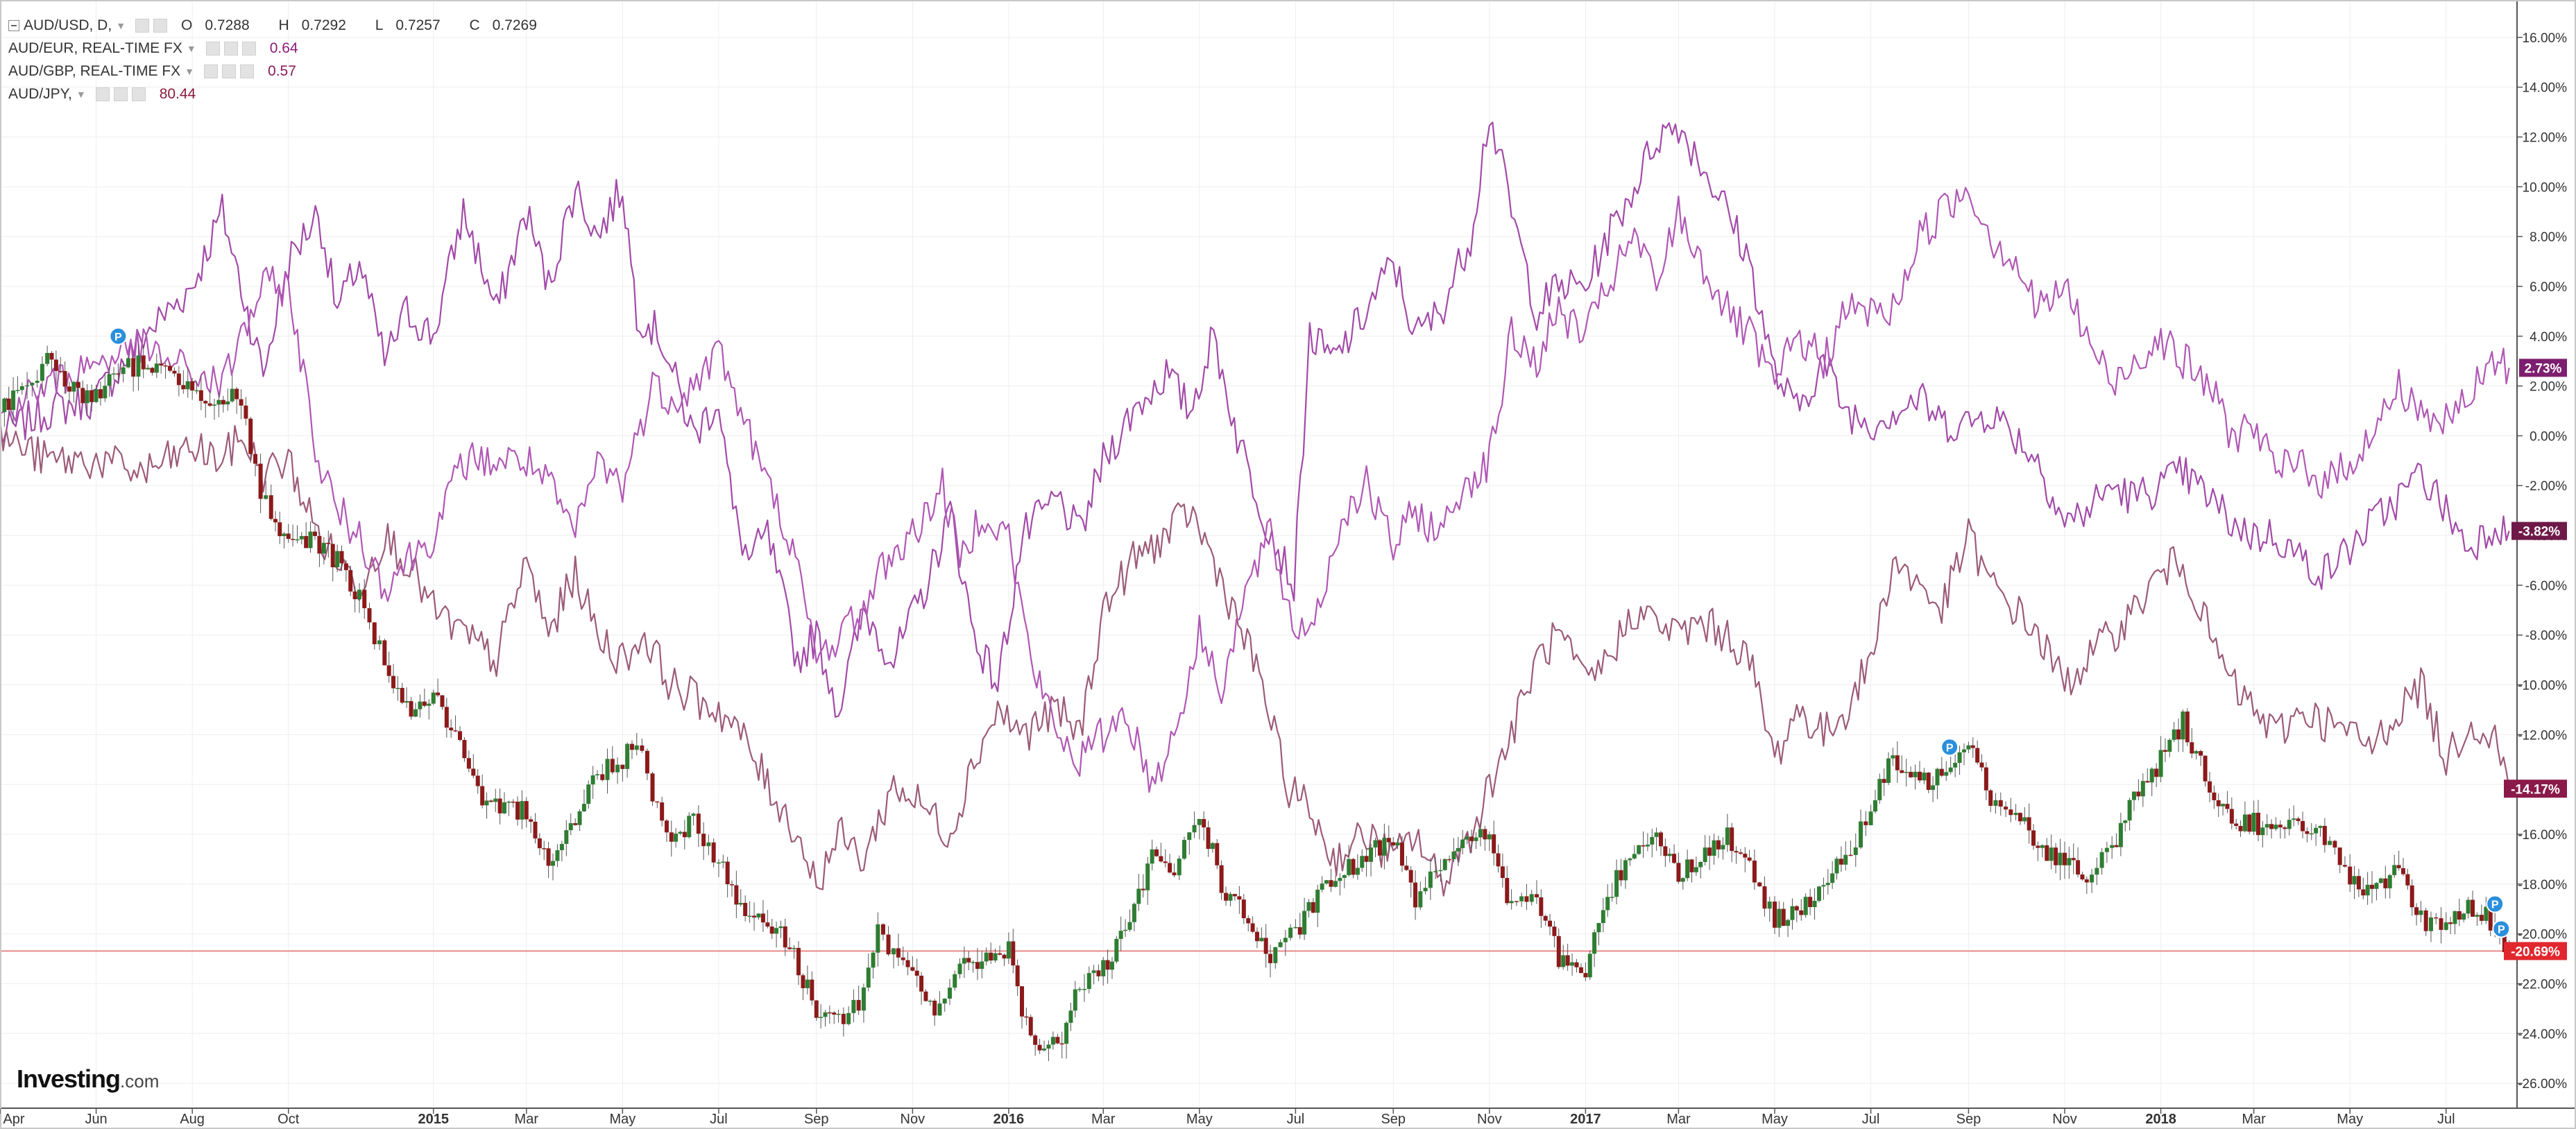 The width and height of the screenshot is (2576, 1129). Describe the element at coordinates (323, 25) in the screenshot. I see `high-value: 0.7292` at that location.